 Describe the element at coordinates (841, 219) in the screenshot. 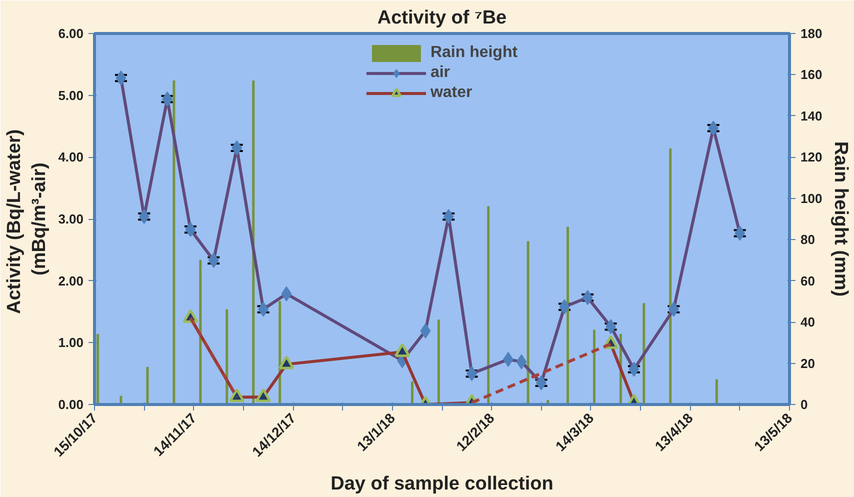

I see `y2-axis-title: Rain height (mm)` at that location.